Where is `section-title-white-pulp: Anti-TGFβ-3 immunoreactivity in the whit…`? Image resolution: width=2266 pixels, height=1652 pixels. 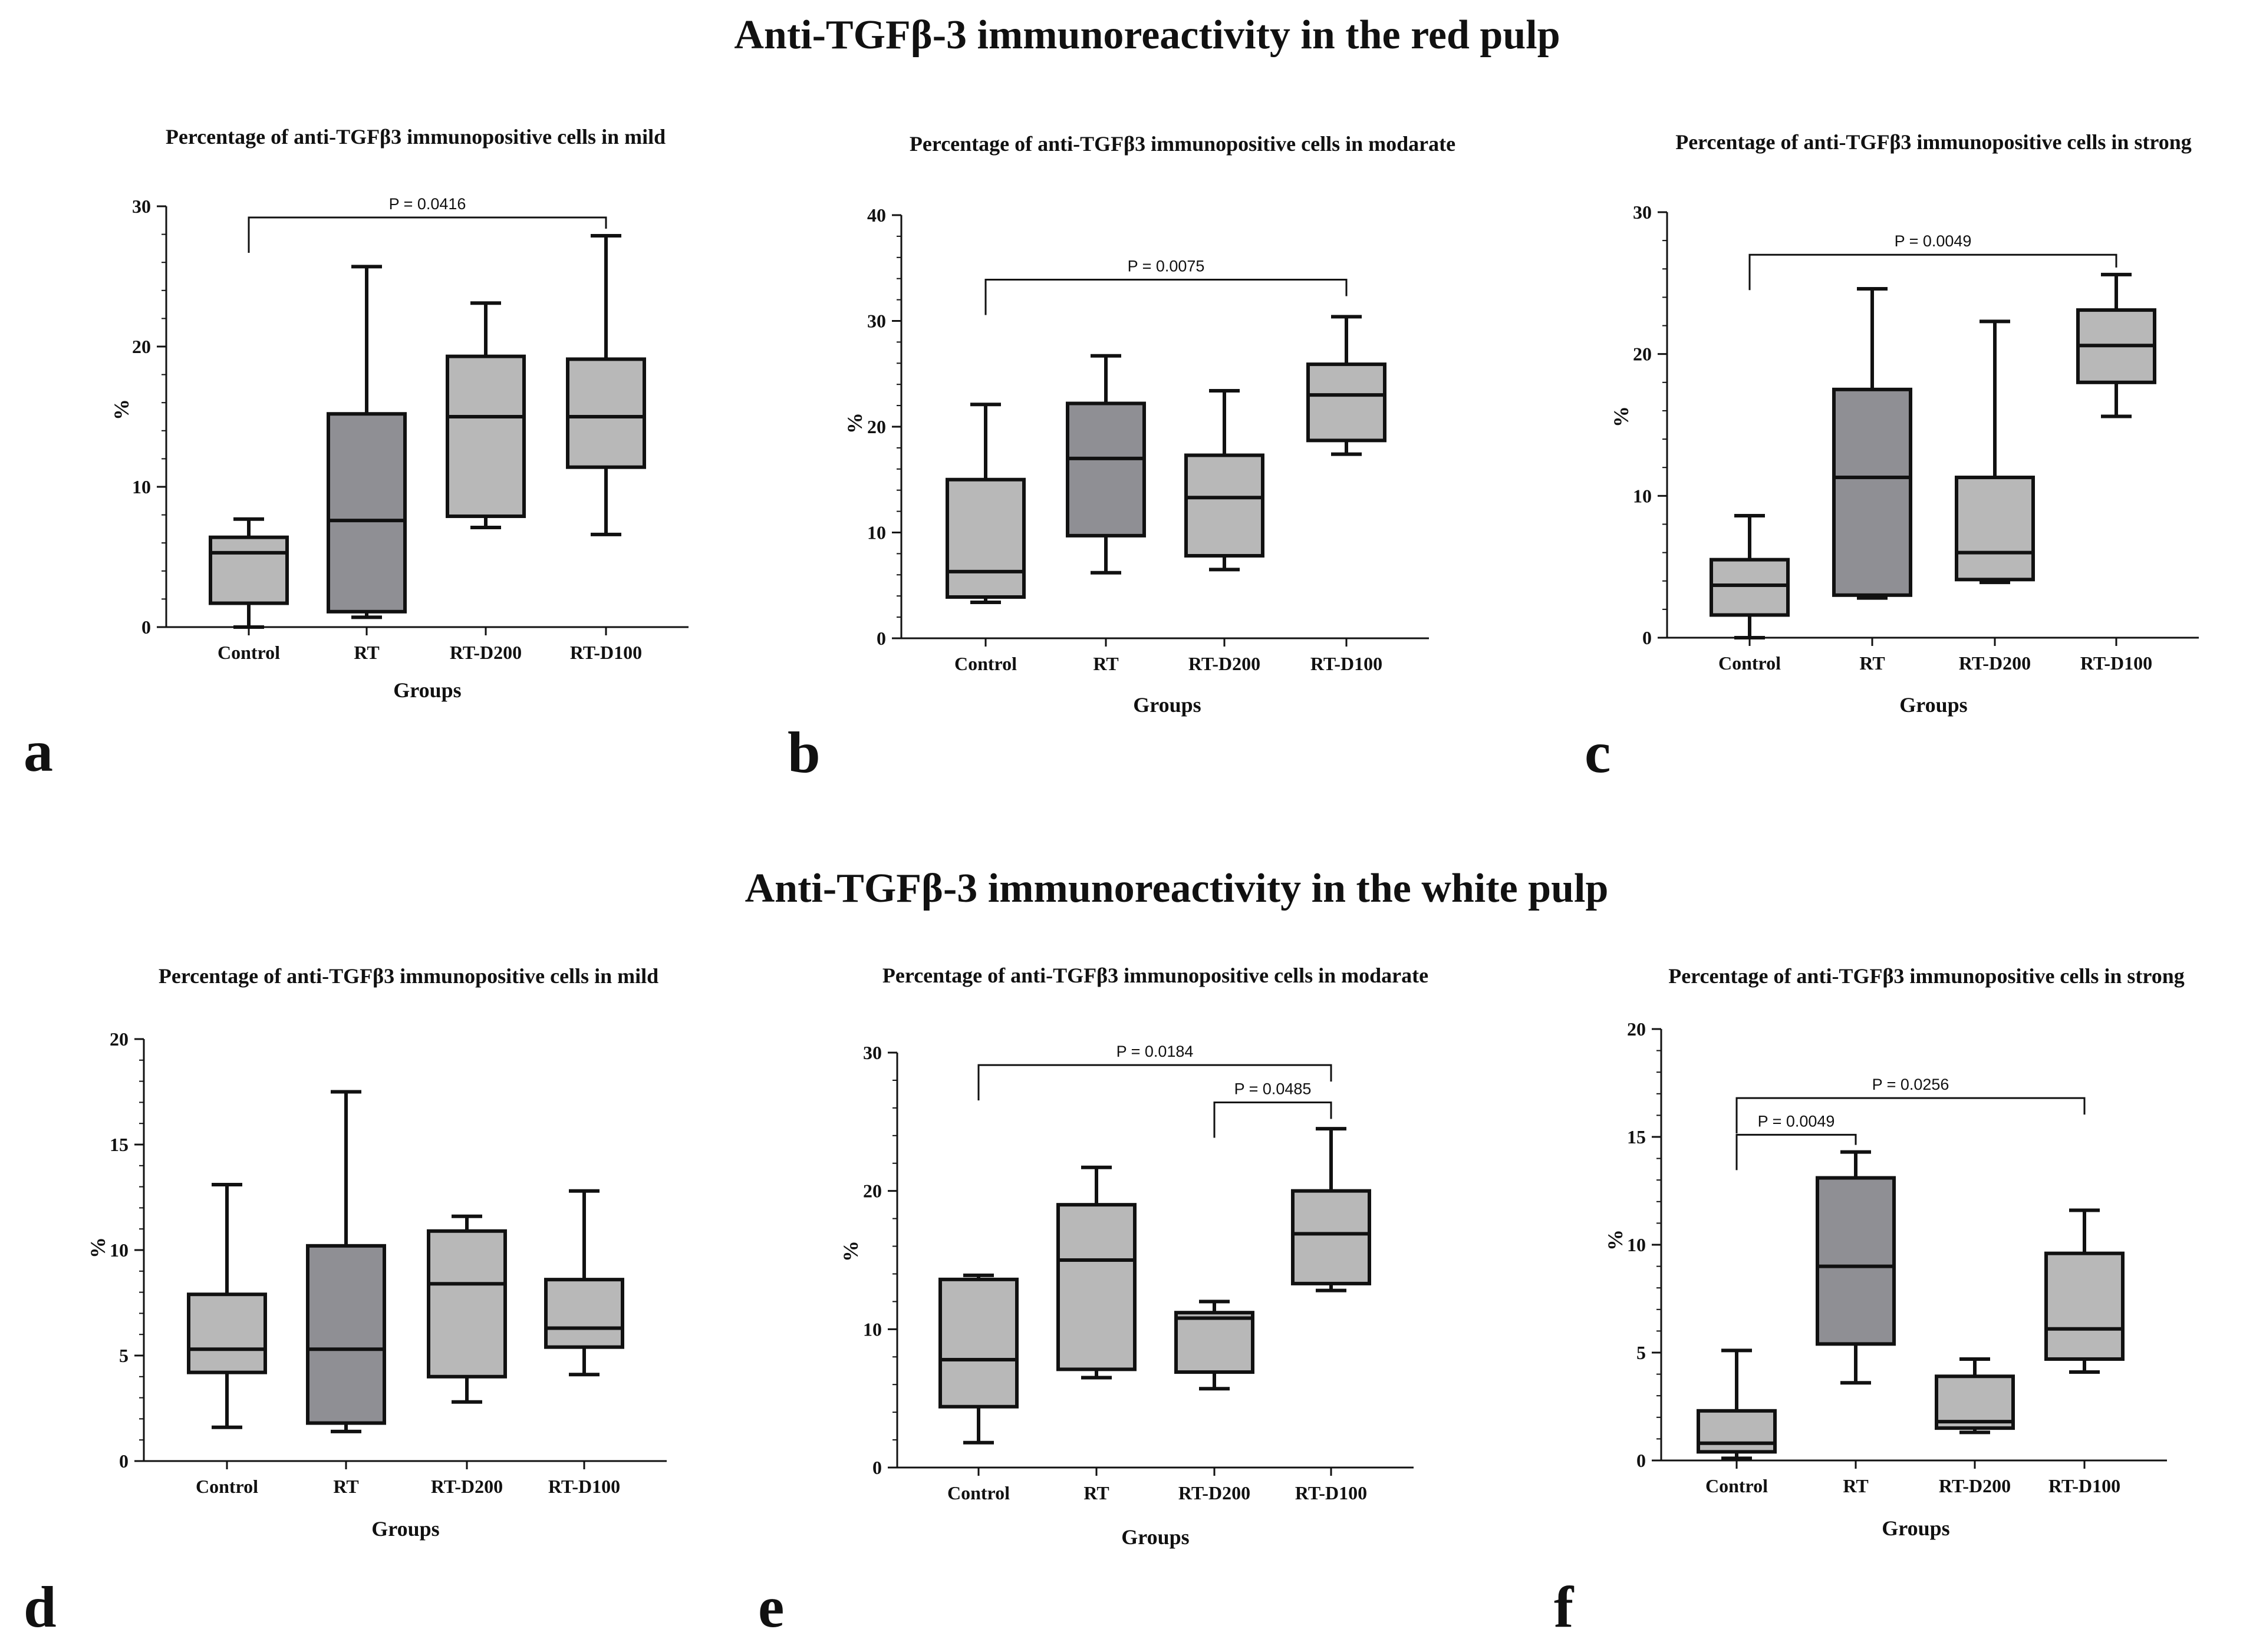
section-title-white-pulp: Anti-TGFβ-3 immunoreactivity in the whit… is located at coordinates (1177, 889).